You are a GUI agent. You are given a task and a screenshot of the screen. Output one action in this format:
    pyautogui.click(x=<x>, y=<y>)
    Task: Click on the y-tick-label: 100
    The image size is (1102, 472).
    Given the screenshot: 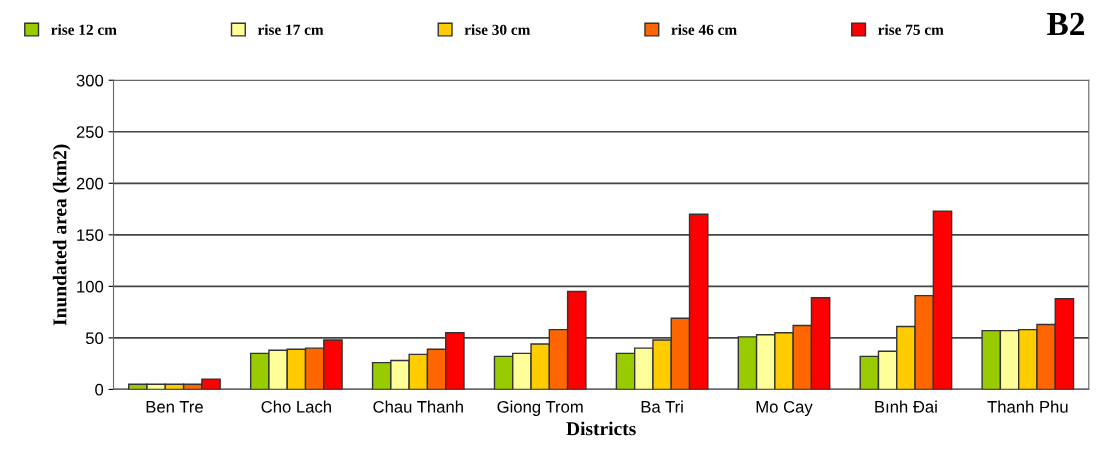 What is the action you would take?
    pyautogui.click(x=90, y=286)
    